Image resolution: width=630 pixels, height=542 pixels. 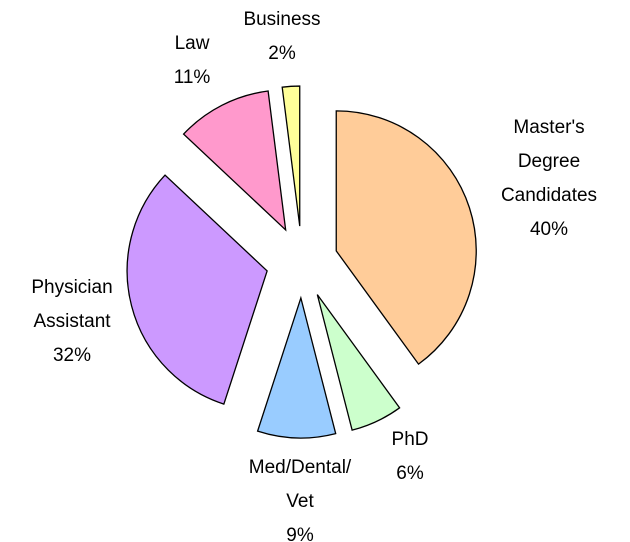 What do you see at coordinates (192, 43) in the screenshot?
I see `category-label: Law` at bounding box center [192, 43].